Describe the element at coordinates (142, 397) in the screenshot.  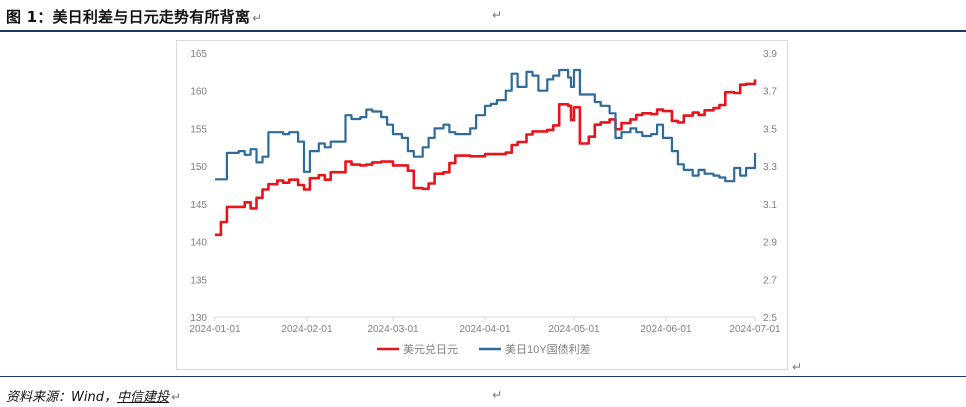
I see `source-brand: 中信建投` at that location.